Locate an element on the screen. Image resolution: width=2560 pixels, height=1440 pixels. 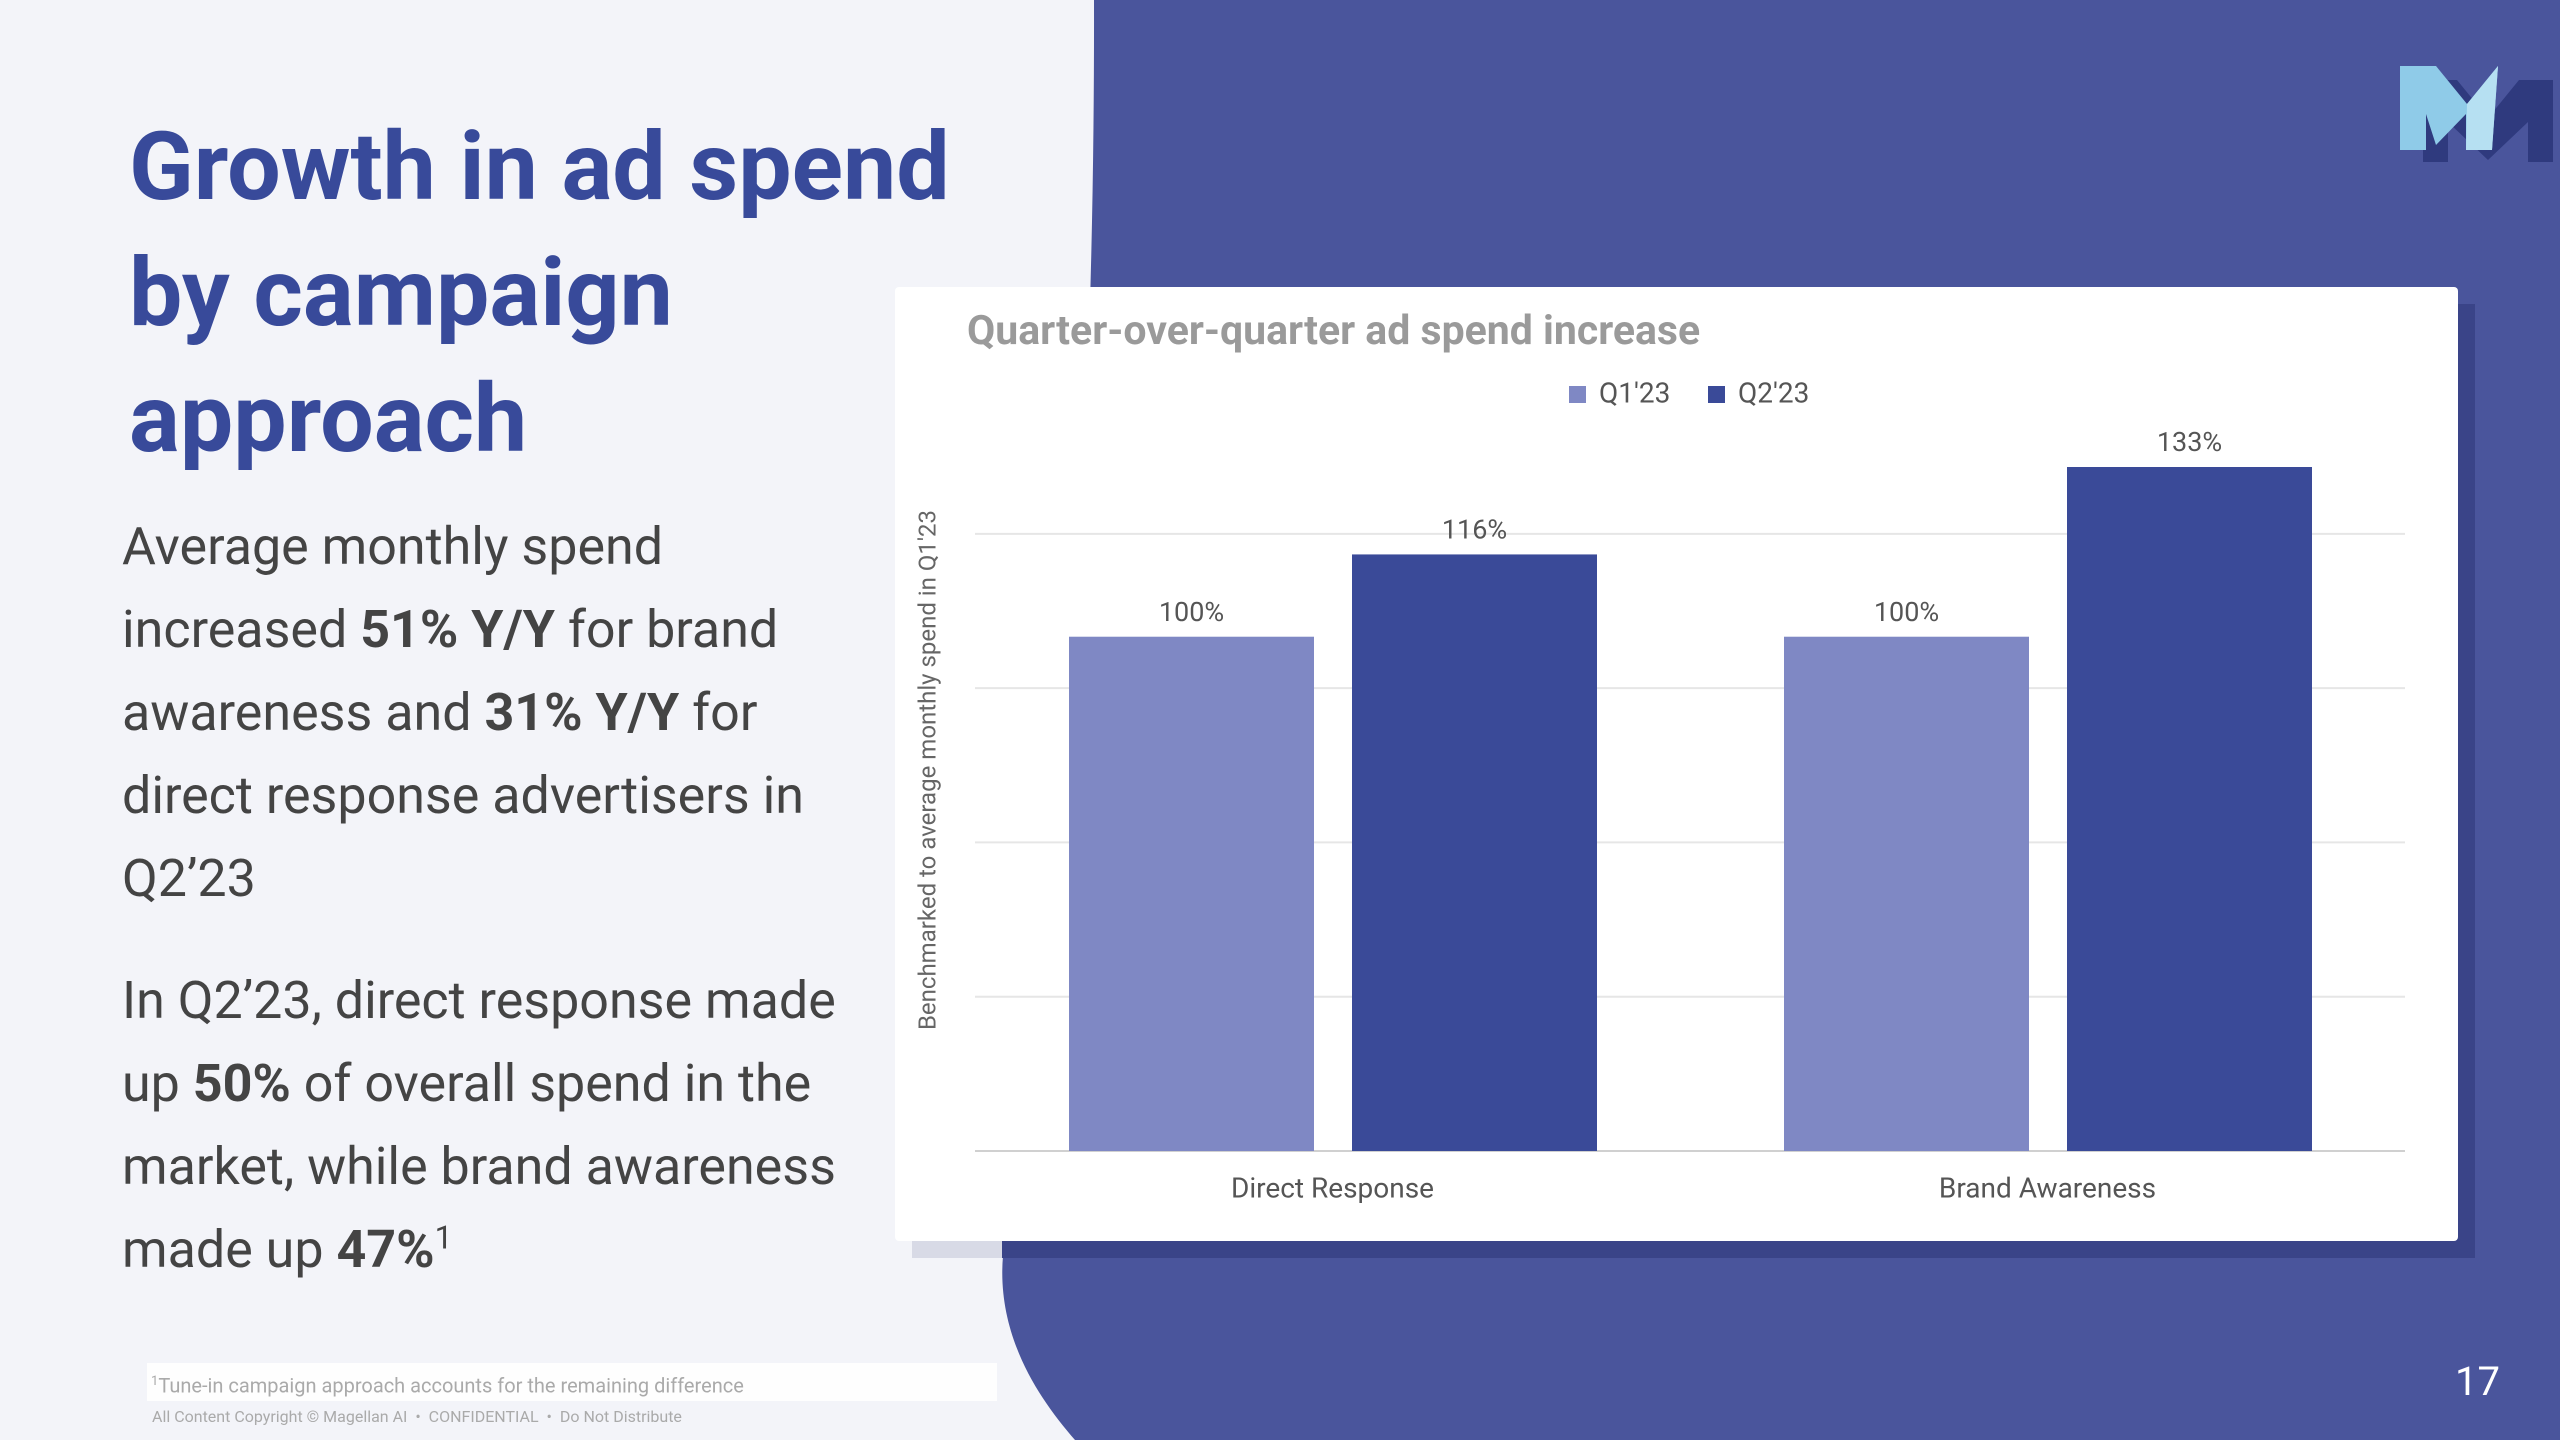
card-shadow-light is located at coordinates (957, 1249).